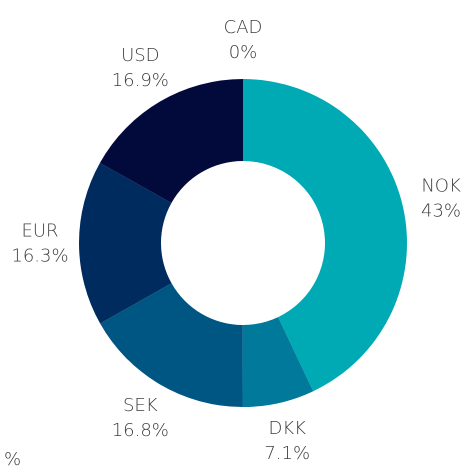  Describe the element at coordinates (243, 27) in the screenshot. I see `slice-category-label: CAD` at that location.